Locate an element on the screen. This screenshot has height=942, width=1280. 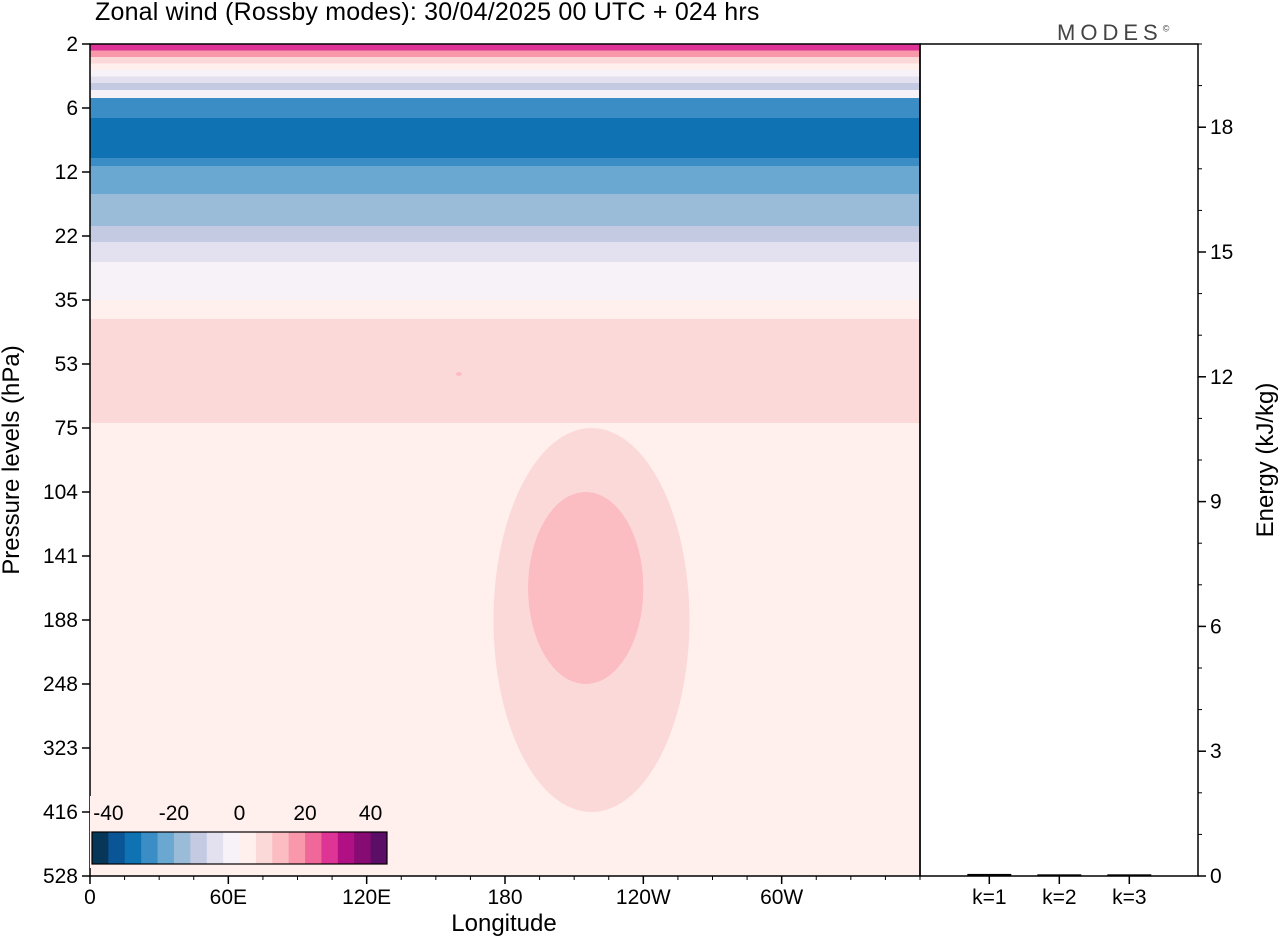
energy-category-k=1: k=1 is located at coordinates (989, 897).